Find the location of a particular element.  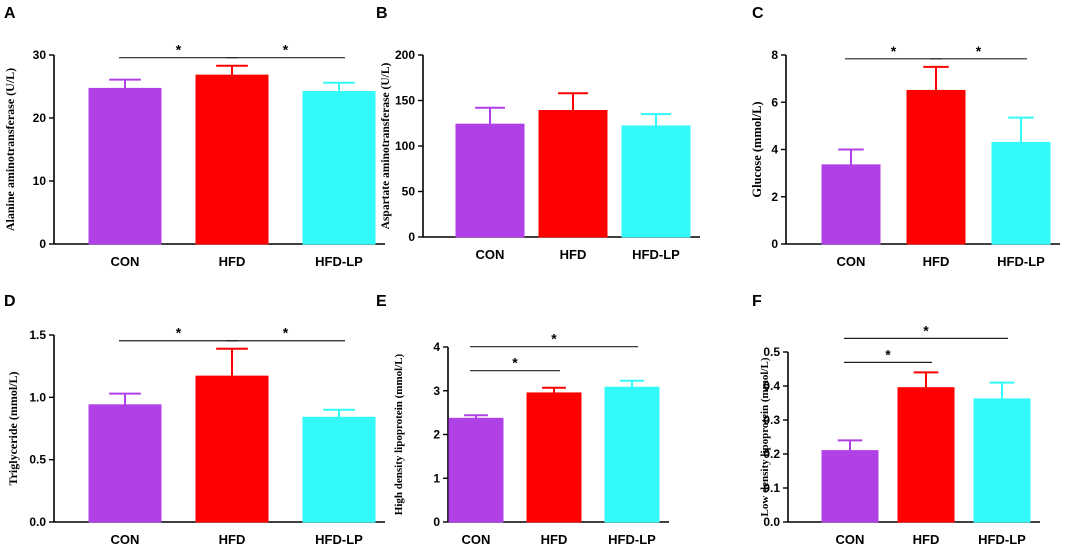

y-tick-label: 30 is located at coordinates (40, 55).